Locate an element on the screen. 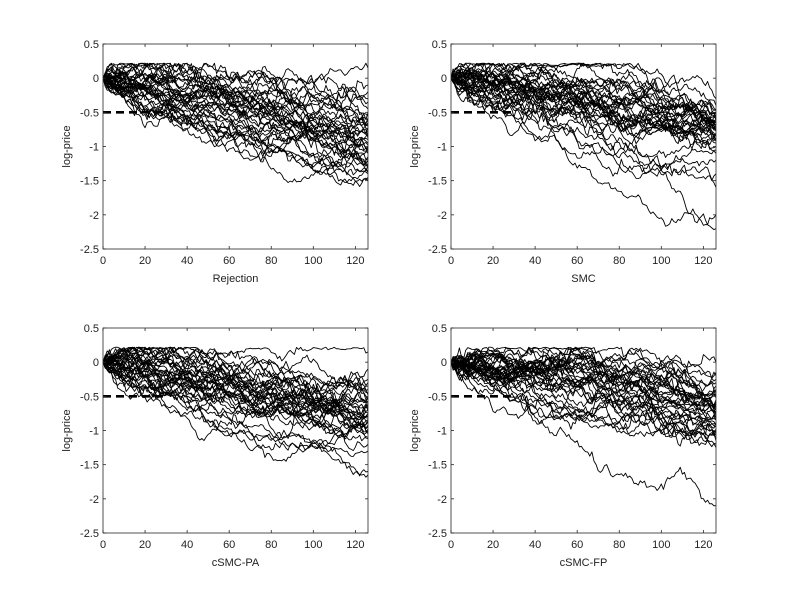 This screenshot has width=792, height=600. x-axis-label: SMC is located at coordinates (583, 279).